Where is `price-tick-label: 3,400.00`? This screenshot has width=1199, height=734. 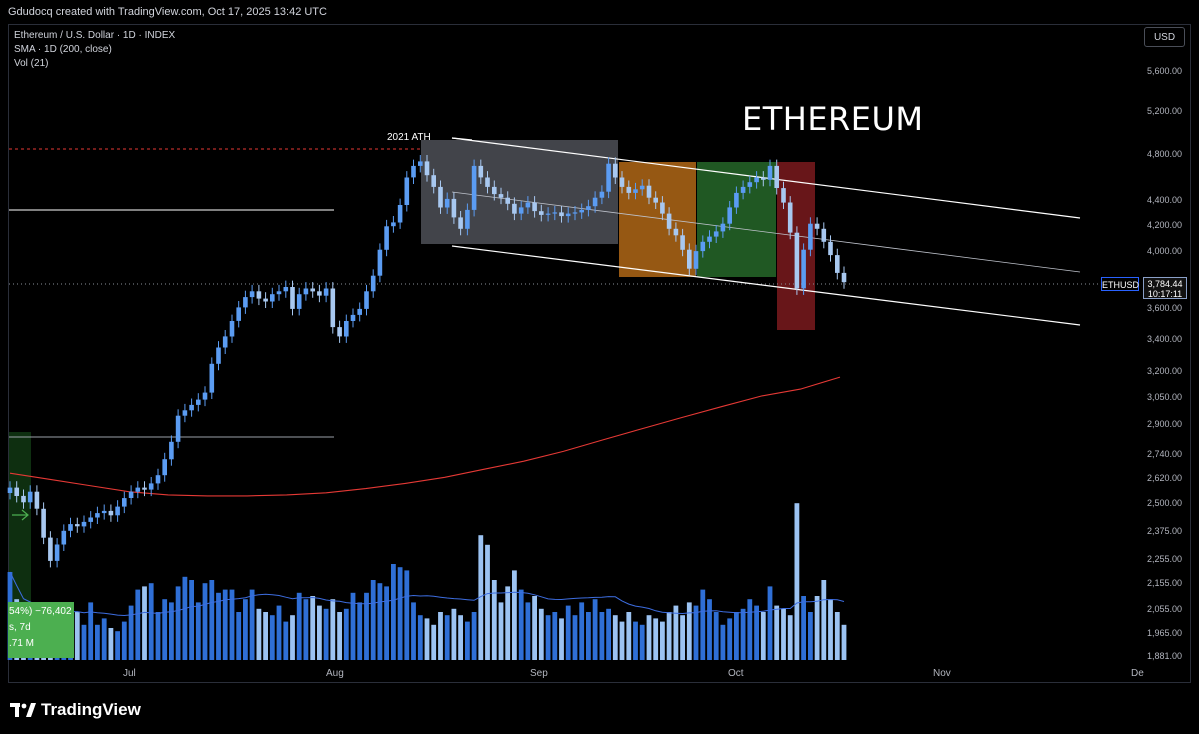 price-tick-label: 3,400.00 is located at coordinates (1165, 338).